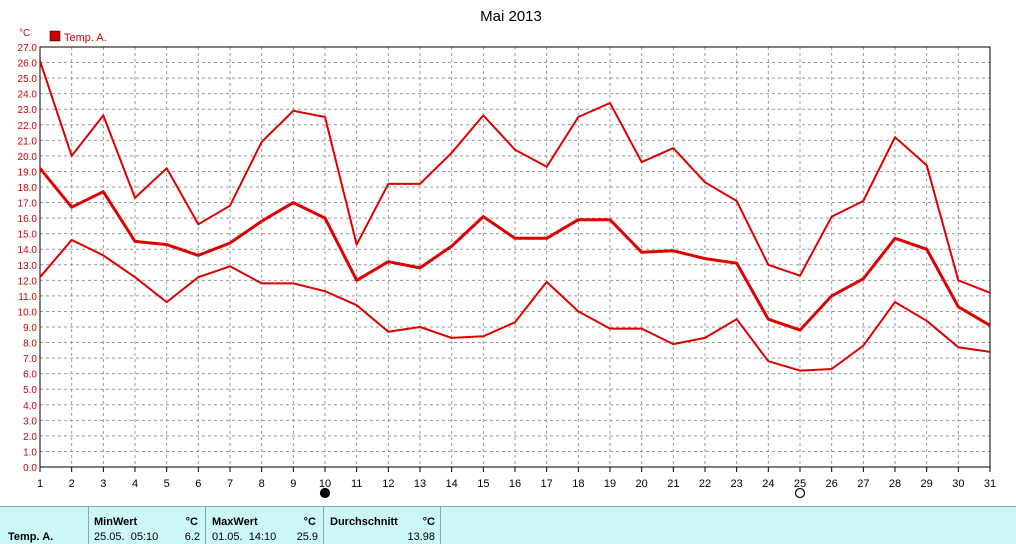  Describe the element at coordinates (325, 493) in the screenshot. I see `moon-full-marker` at that location.